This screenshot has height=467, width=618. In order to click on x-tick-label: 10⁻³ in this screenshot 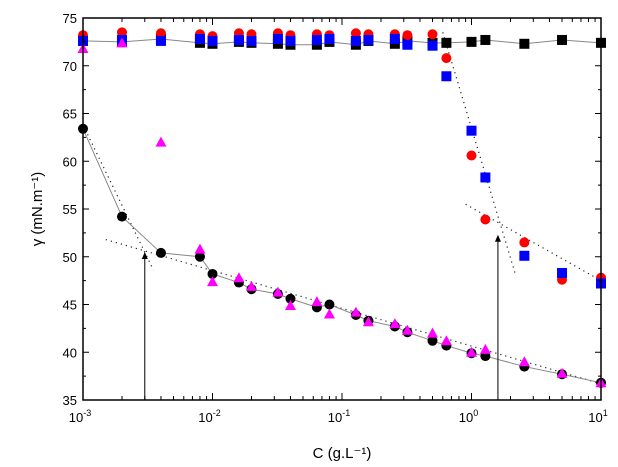, I will do `click(80, 416)`.